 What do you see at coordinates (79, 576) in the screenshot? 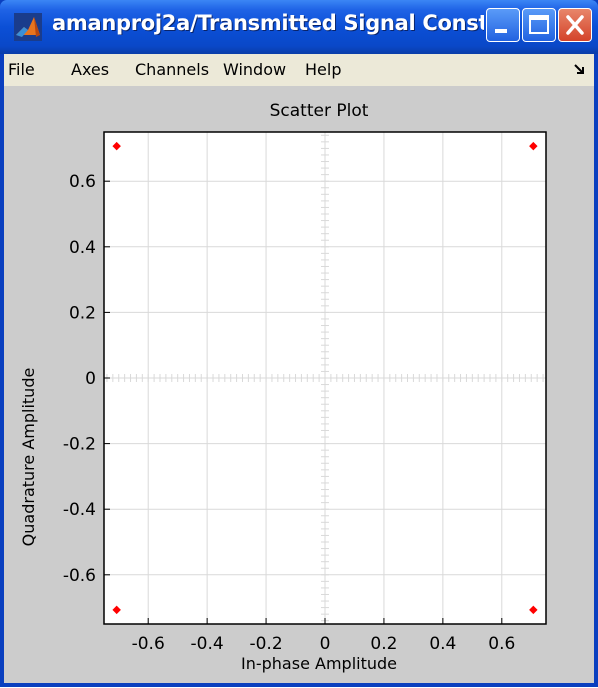
I see `y-tick-label: -0.6` at bounding box center [79, 576].